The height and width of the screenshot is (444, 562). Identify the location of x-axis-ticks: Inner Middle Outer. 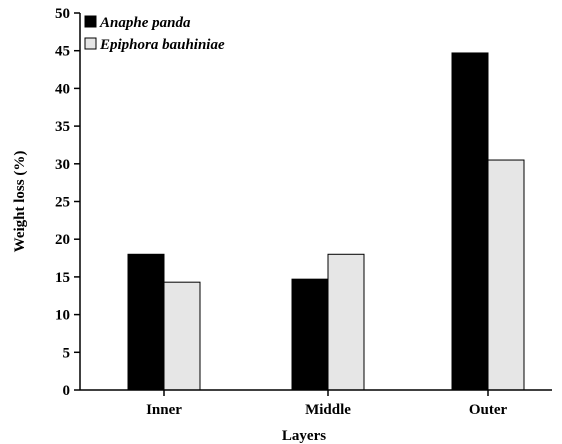
(326, 404).